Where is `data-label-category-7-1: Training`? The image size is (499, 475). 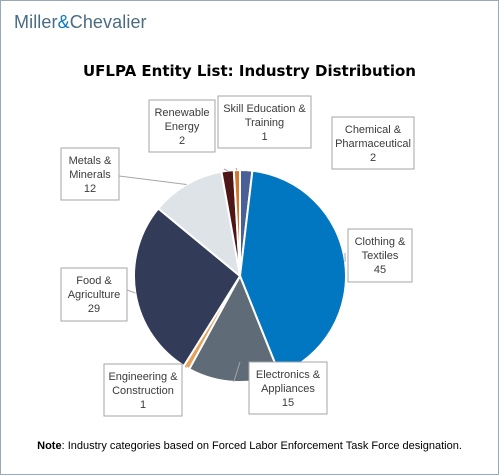
data-label-category-7-1: Training is located at coordinates (264, 123).